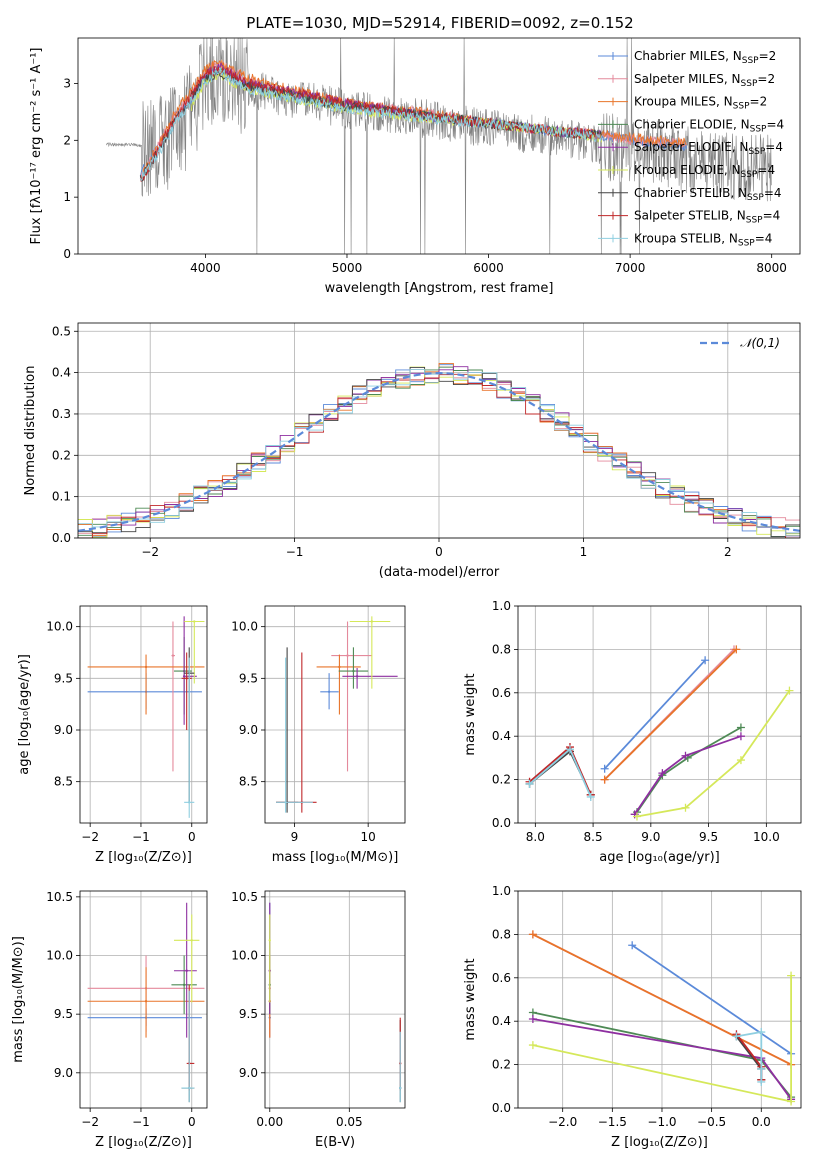 The height and width of the screenshot is (1170, 819). What do you see at coordinates (501, 1108) in the screenshot?
I see `y-tick-label: 0.0` at bounding box center [501, 1108].